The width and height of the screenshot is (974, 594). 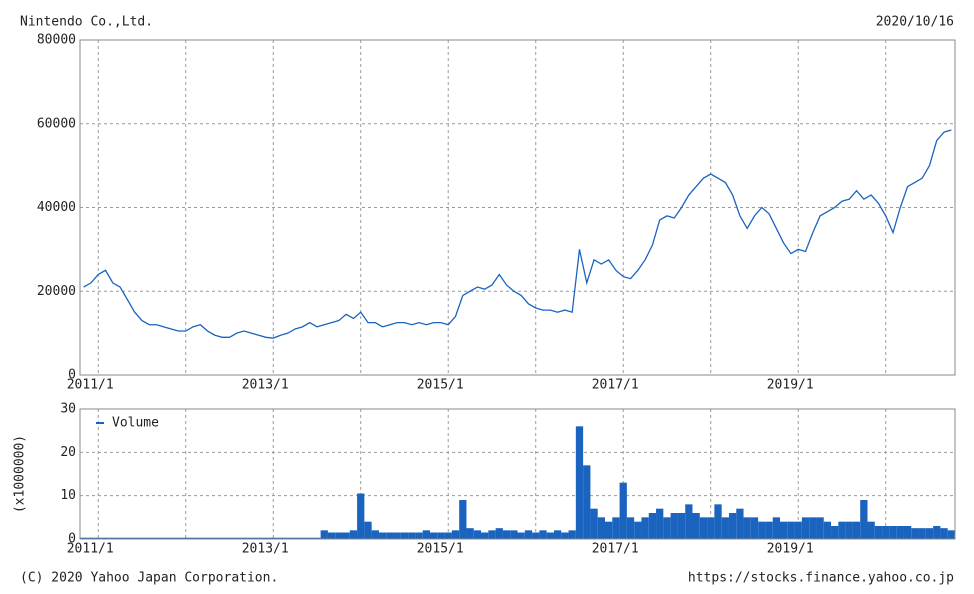 I want to click on x-tick-label: 2011/1, so click(x=90, y=385).